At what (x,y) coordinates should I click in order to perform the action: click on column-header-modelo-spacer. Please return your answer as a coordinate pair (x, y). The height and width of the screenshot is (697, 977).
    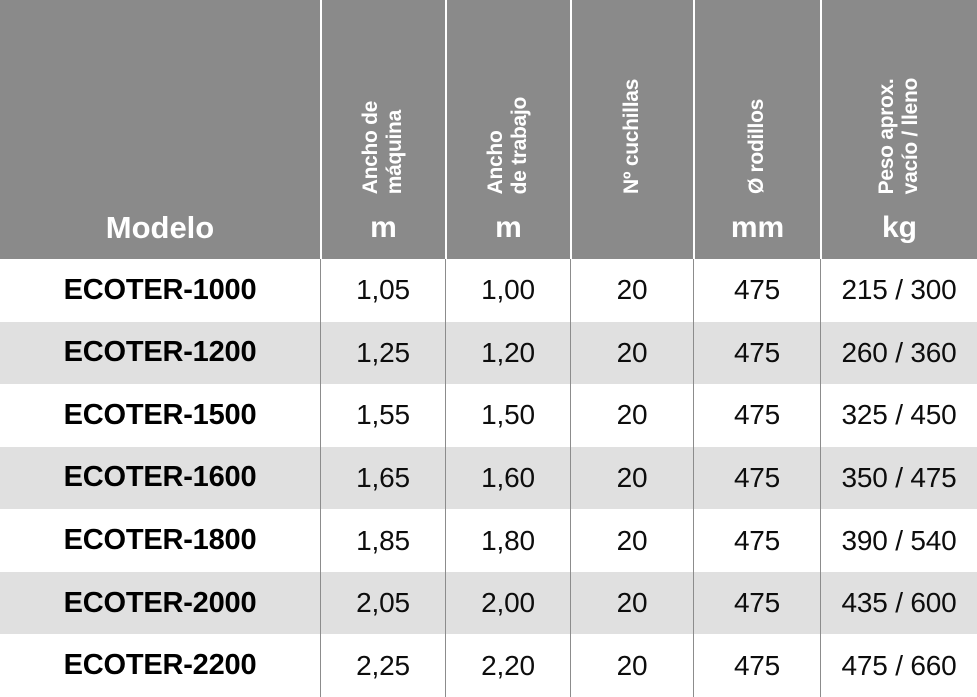
    Looking at the image, I should click on (160, 98).